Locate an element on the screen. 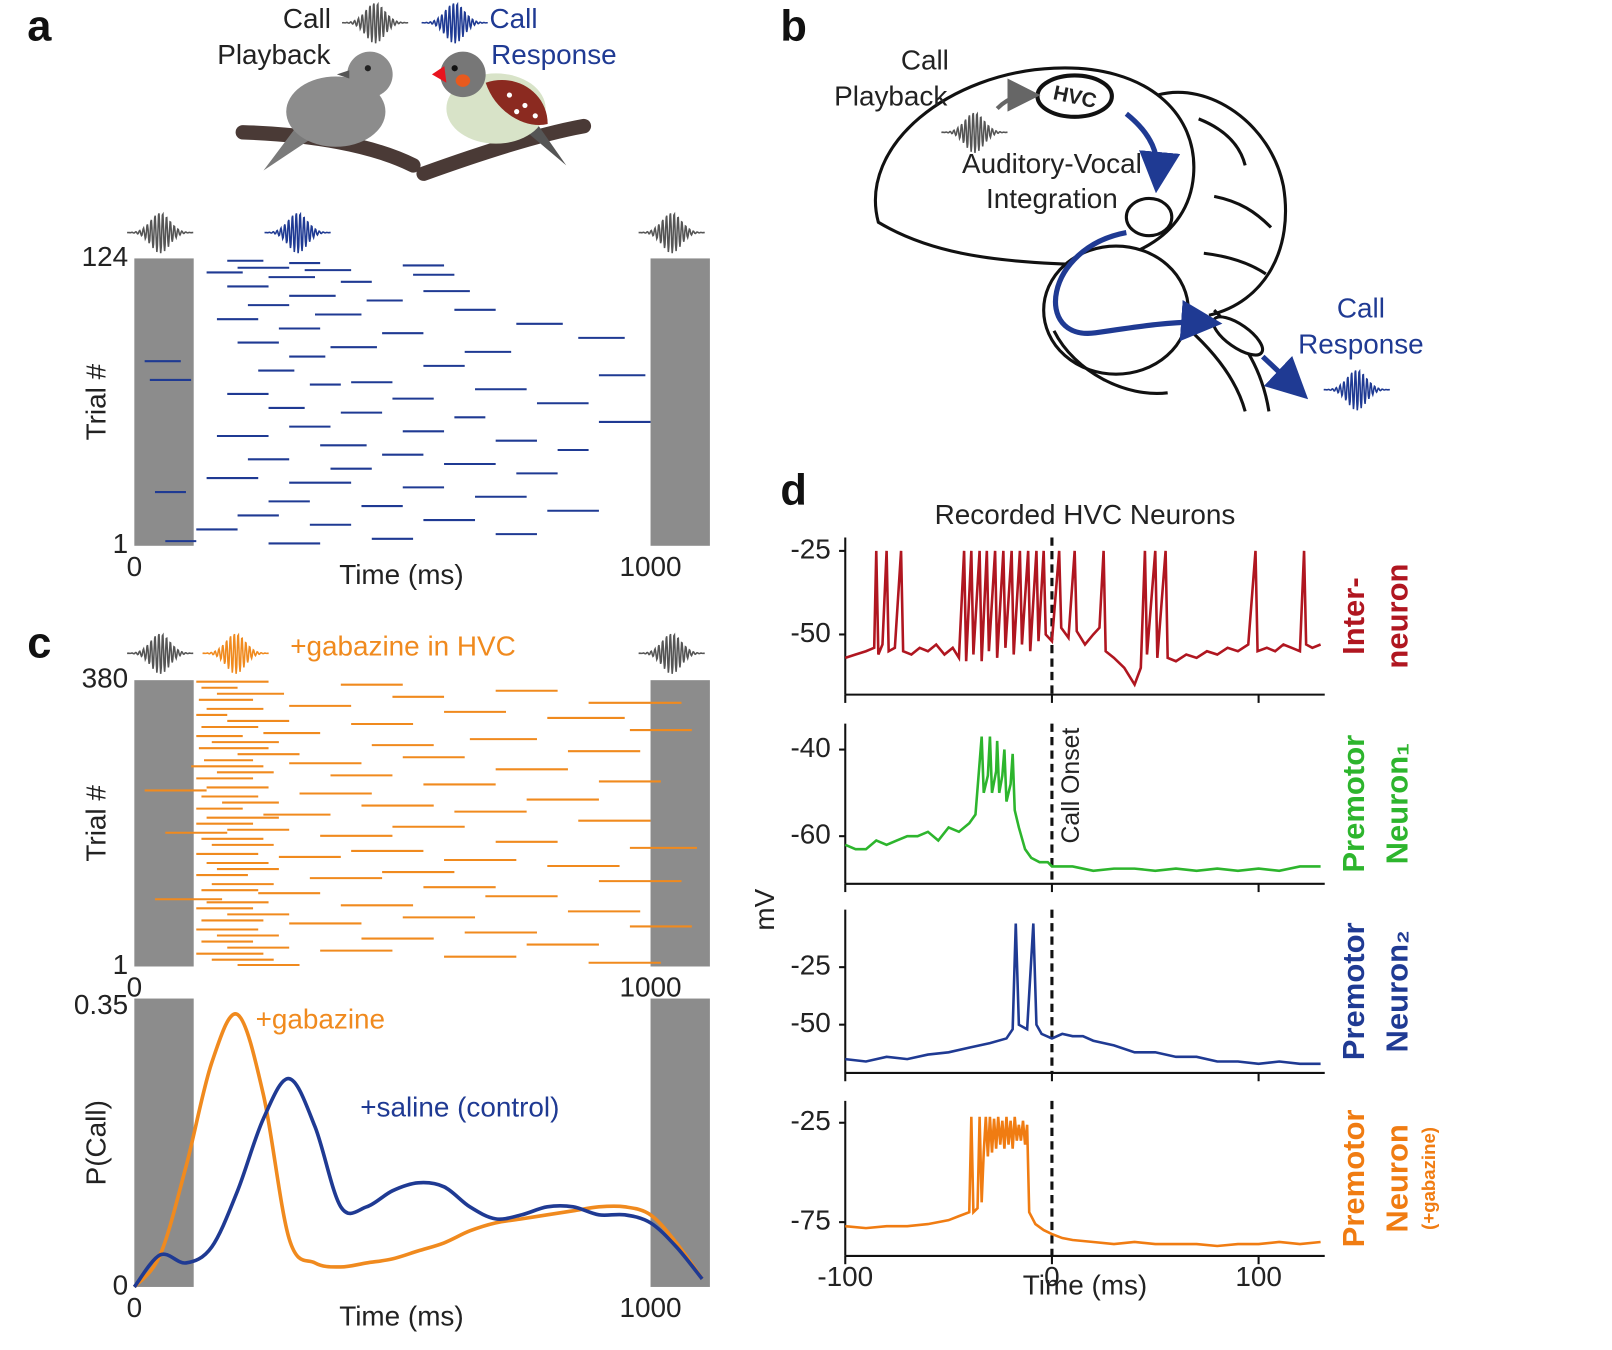  neuron-label: neuron is located at coordinates (1396, 616).